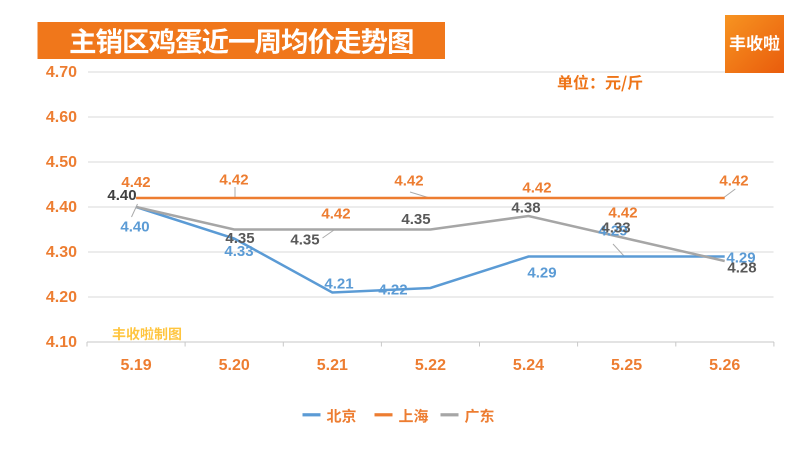  Describe the element at coordinates (332, 365) in the screenshot. I see `svg-text: 5.21` at that location.